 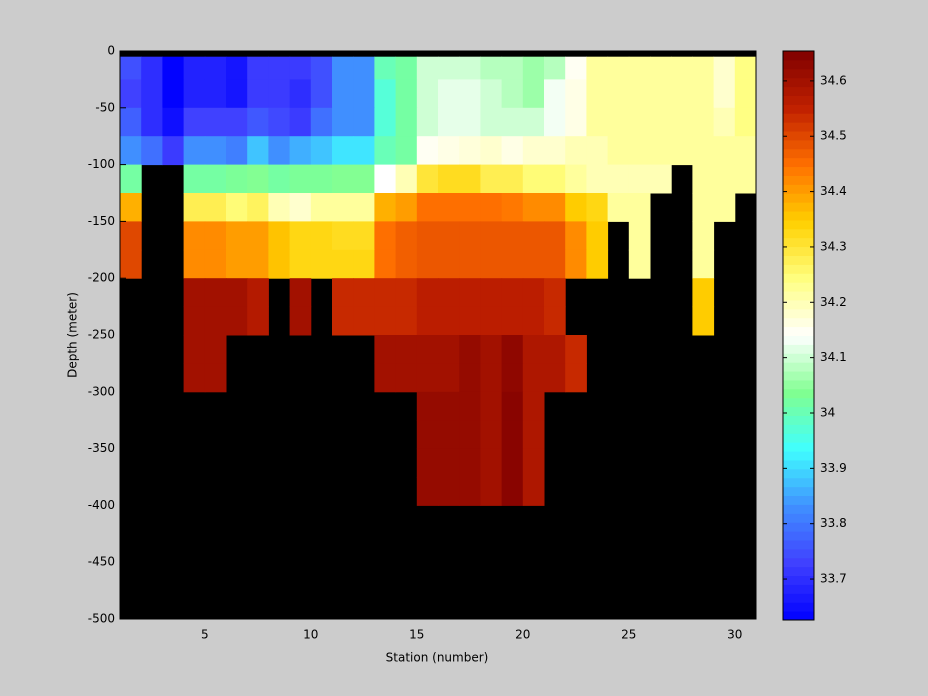 I want to click on colorbar-tick-label: 34.1, so click(x=833, y=357).